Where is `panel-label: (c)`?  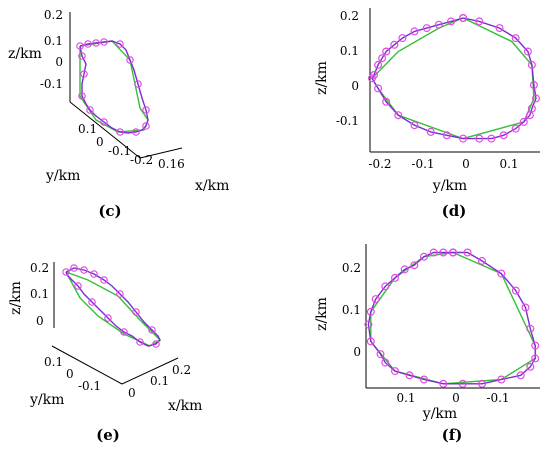
panel-label: (c) is located at coordinates (109, 211).